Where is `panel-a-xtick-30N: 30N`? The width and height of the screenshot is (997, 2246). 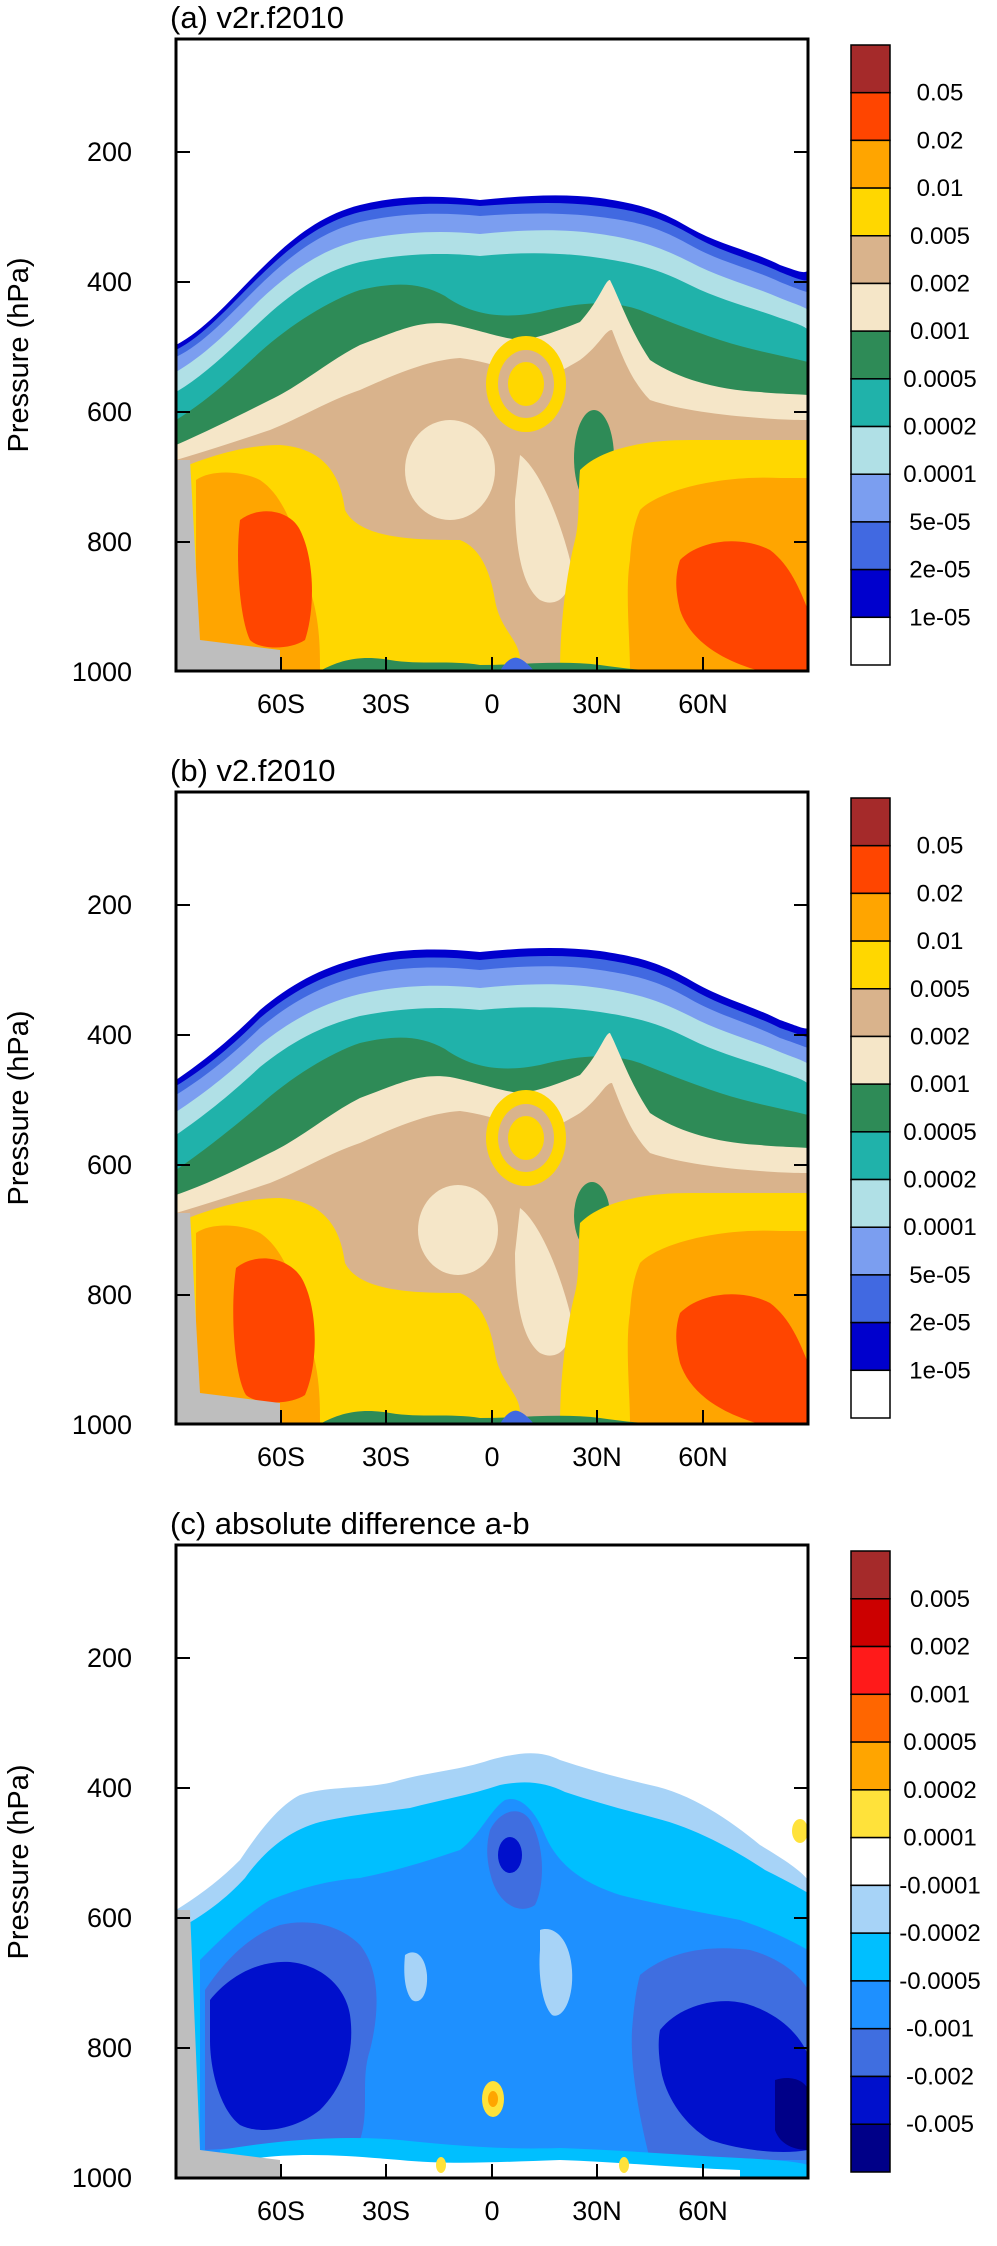
panel-a-xtick-30N: 30N is located at coordinates (597, 704).